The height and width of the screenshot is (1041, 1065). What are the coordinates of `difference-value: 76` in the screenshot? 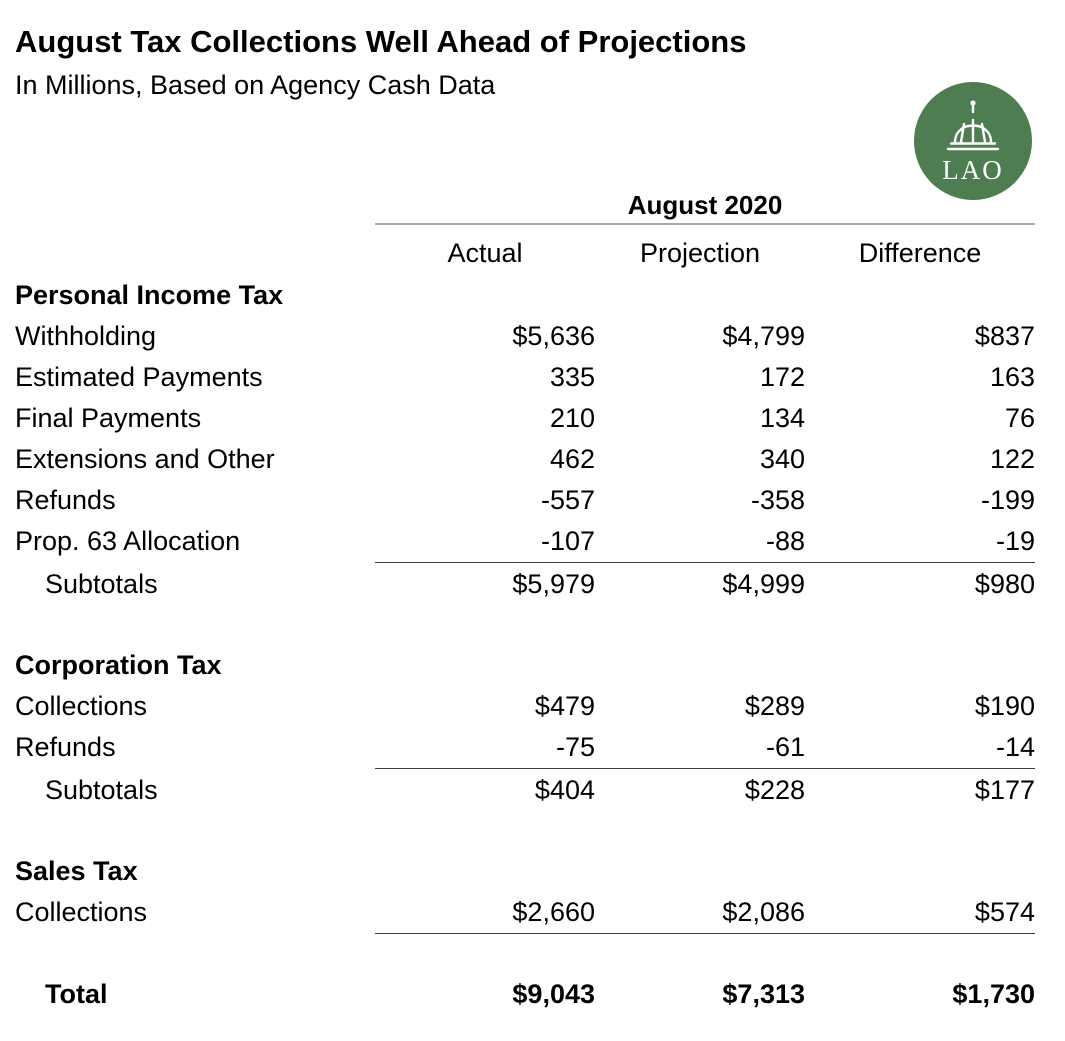 It's located at (1019, 418).